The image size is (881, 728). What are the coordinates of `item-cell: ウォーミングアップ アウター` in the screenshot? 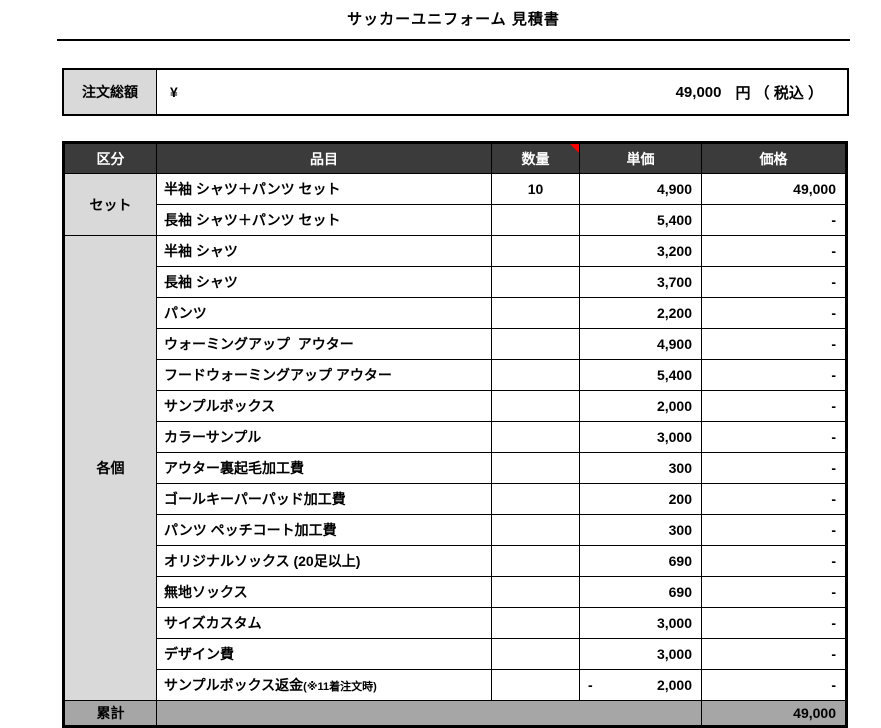 It's located at (324, 344).